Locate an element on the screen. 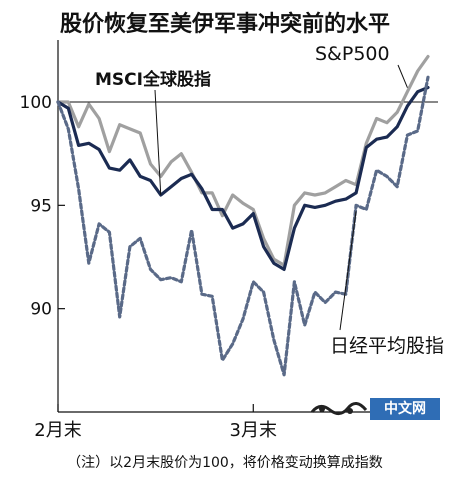 Image resolution: width=450 pixels, height=481 pixels. y-tick-label-100: 100 is located at coordinates (36, 103).